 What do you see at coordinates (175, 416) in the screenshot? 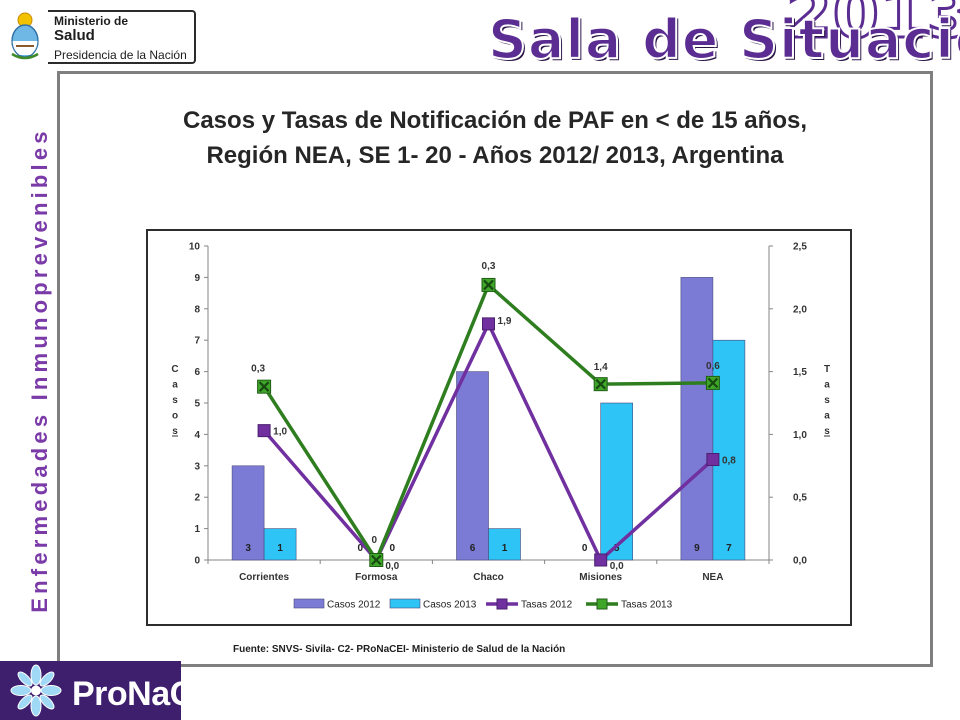
I see `y-axis-title-left: o` at bounding box center [175, 416].